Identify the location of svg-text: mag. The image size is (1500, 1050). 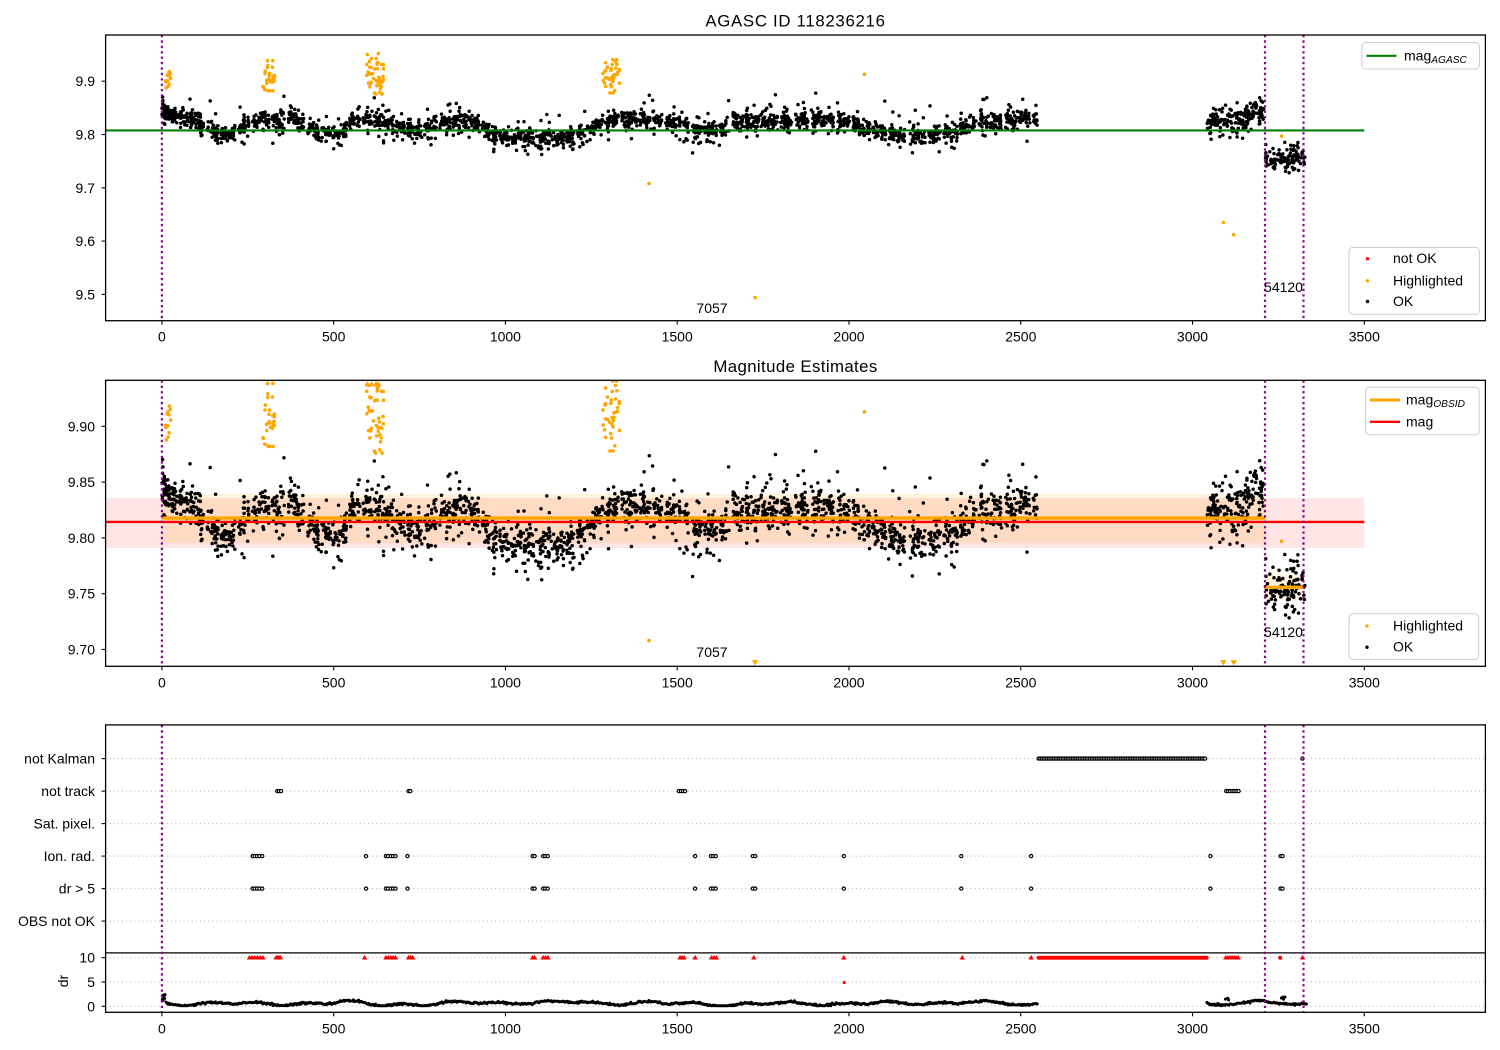
(1419, 422).